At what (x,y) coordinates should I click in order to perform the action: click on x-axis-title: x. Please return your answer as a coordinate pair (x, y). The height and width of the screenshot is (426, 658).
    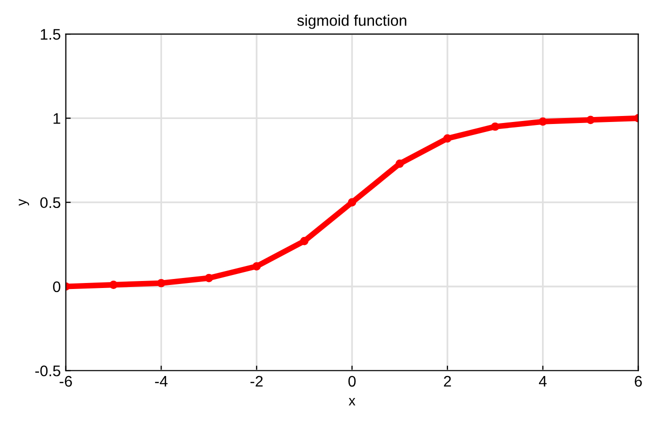
    Looking at the image, I should click on (352, 402).